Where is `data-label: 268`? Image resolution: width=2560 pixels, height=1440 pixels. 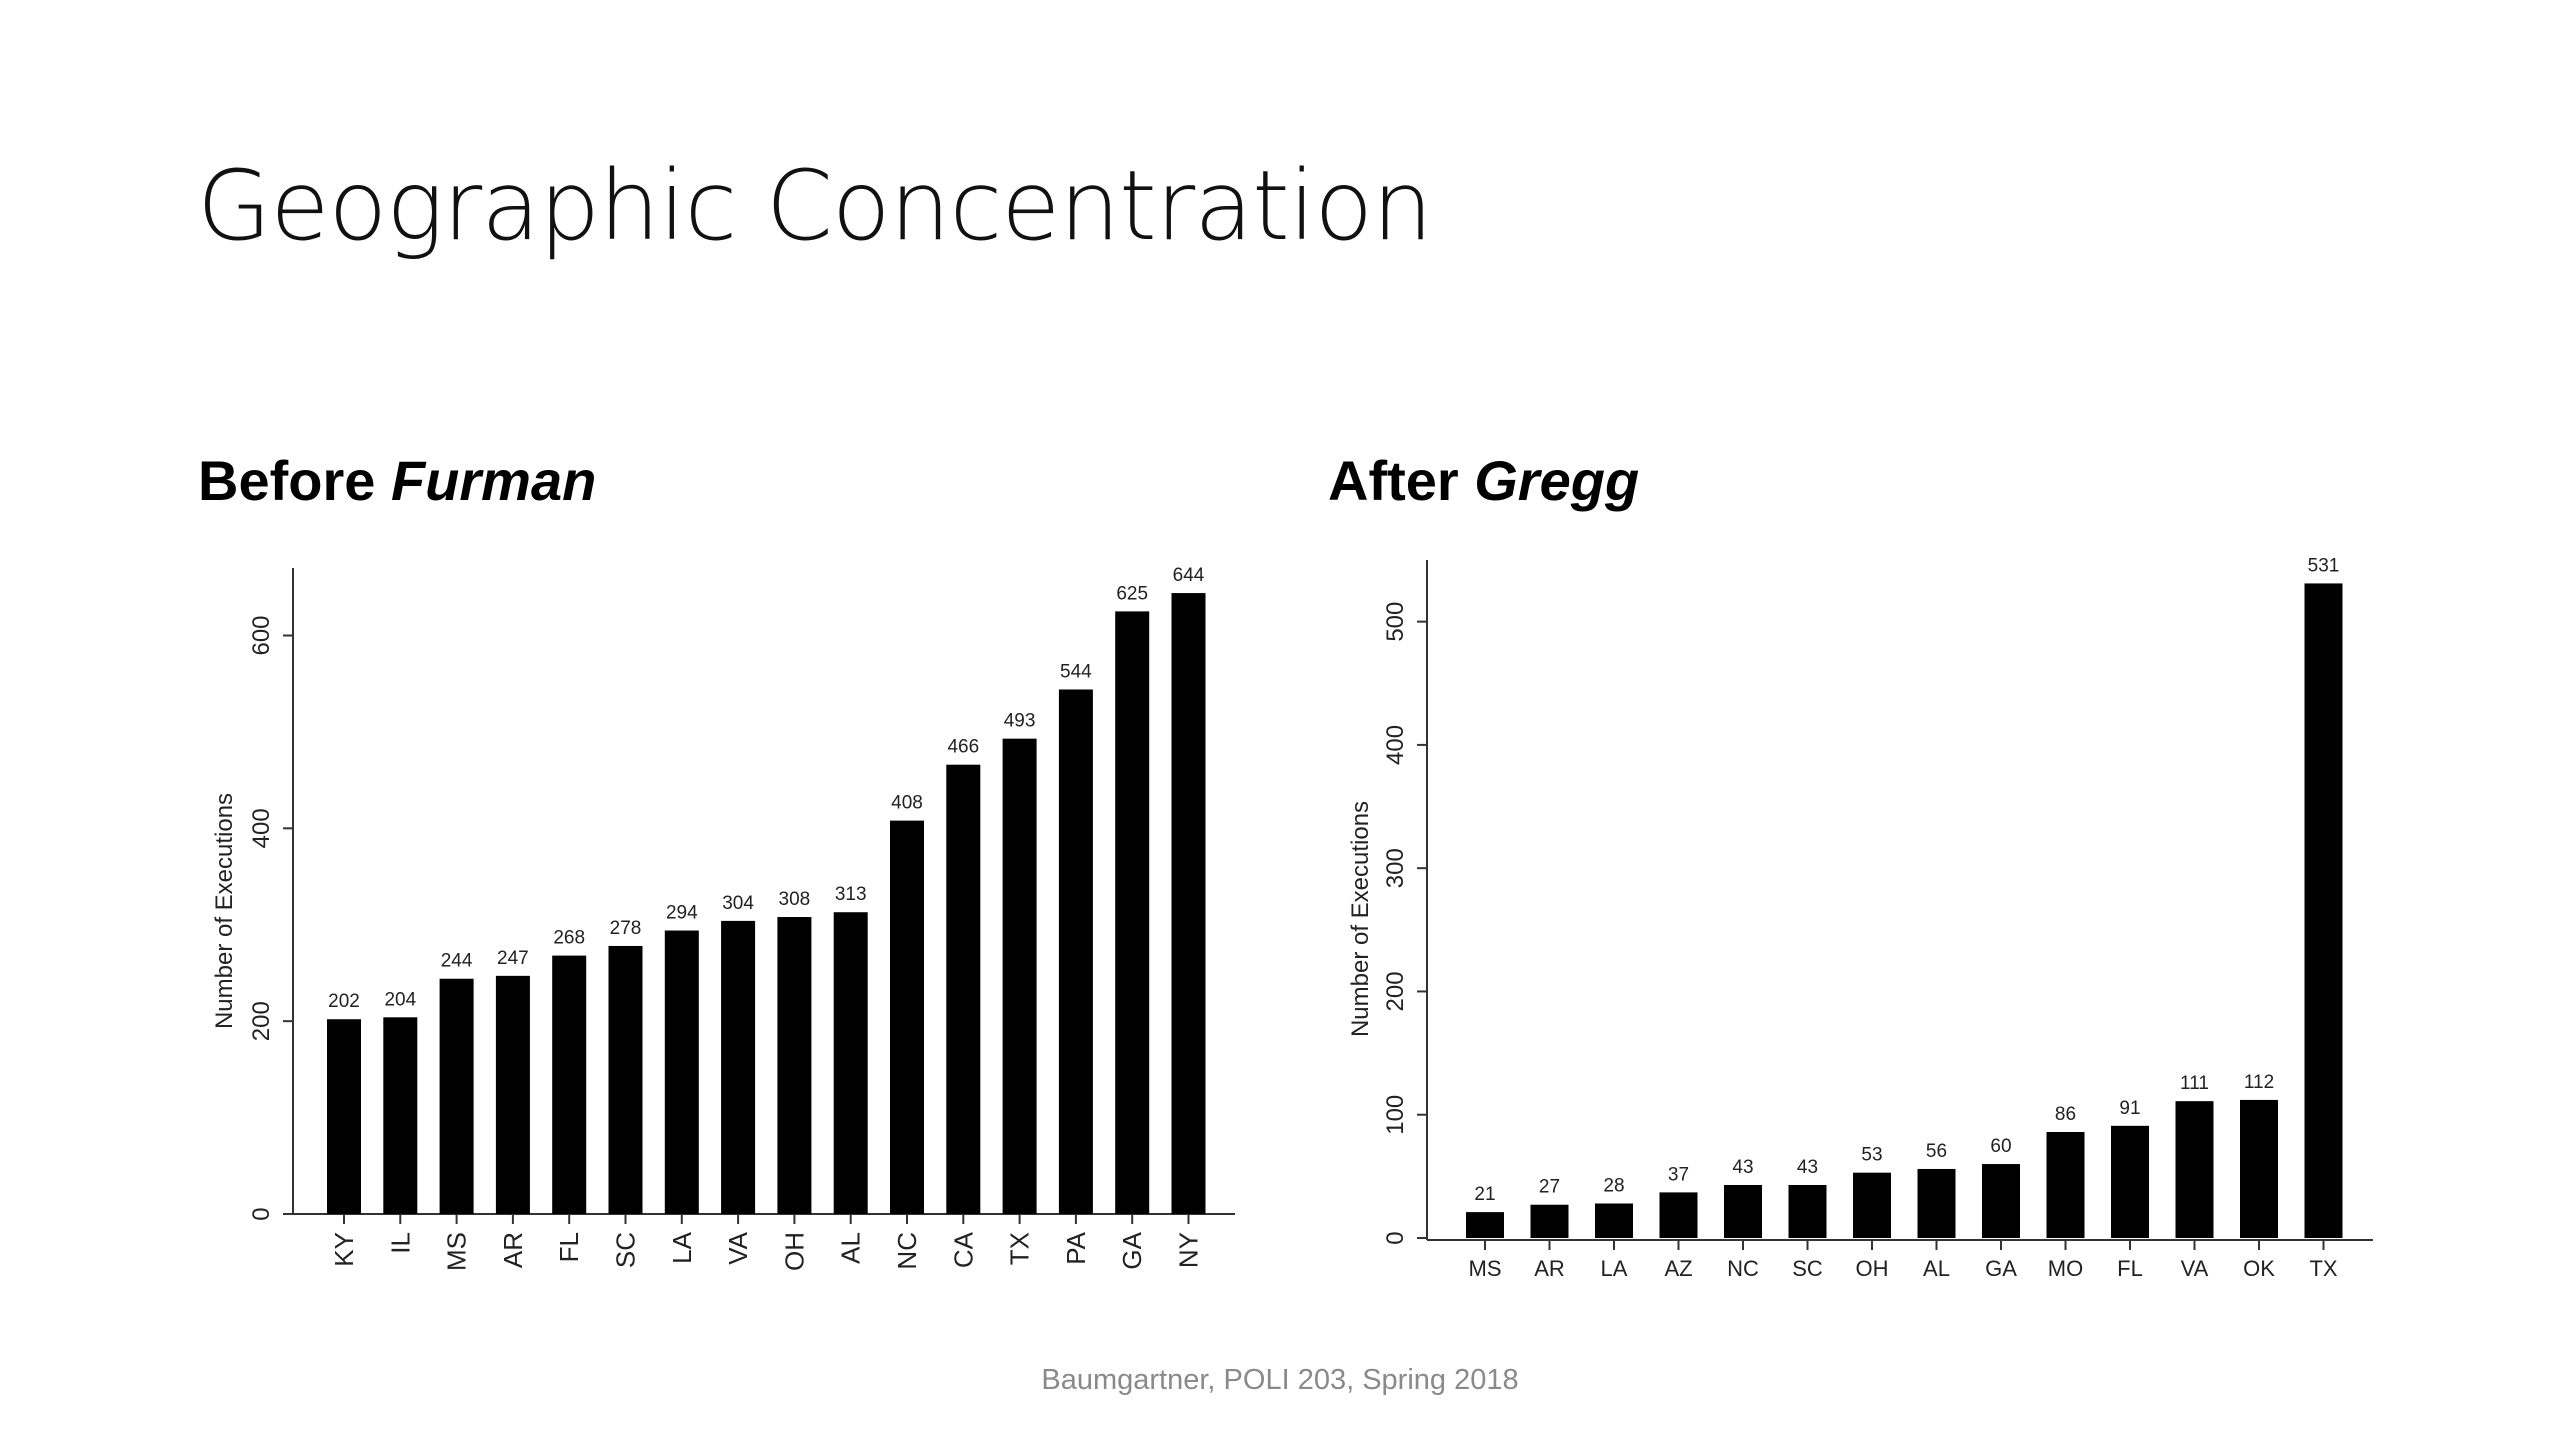 data-label: 268 is located at coordinates (569, 938).